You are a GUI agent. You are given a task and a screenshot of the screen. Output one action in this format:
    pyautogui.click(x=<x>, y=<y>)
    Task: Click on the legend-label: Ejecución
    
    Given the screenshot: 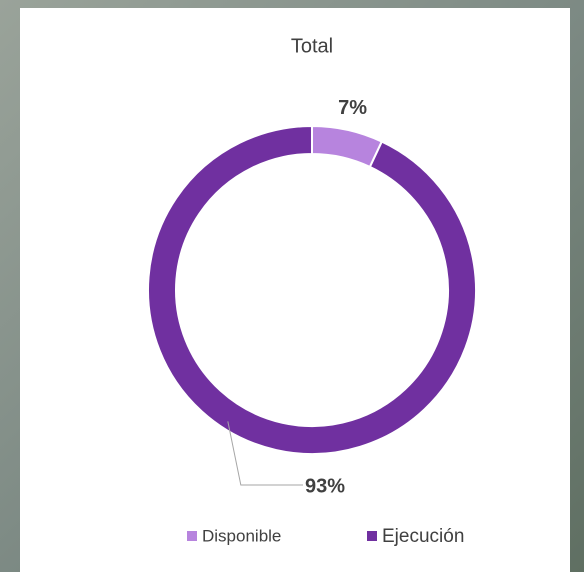 What is the action you would take?
    pyautogui.click(x=423, y=536)
    